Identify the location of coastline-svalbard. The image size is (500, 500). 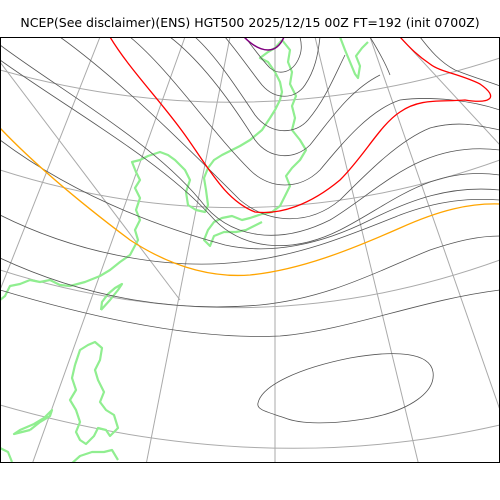
(353, 58).